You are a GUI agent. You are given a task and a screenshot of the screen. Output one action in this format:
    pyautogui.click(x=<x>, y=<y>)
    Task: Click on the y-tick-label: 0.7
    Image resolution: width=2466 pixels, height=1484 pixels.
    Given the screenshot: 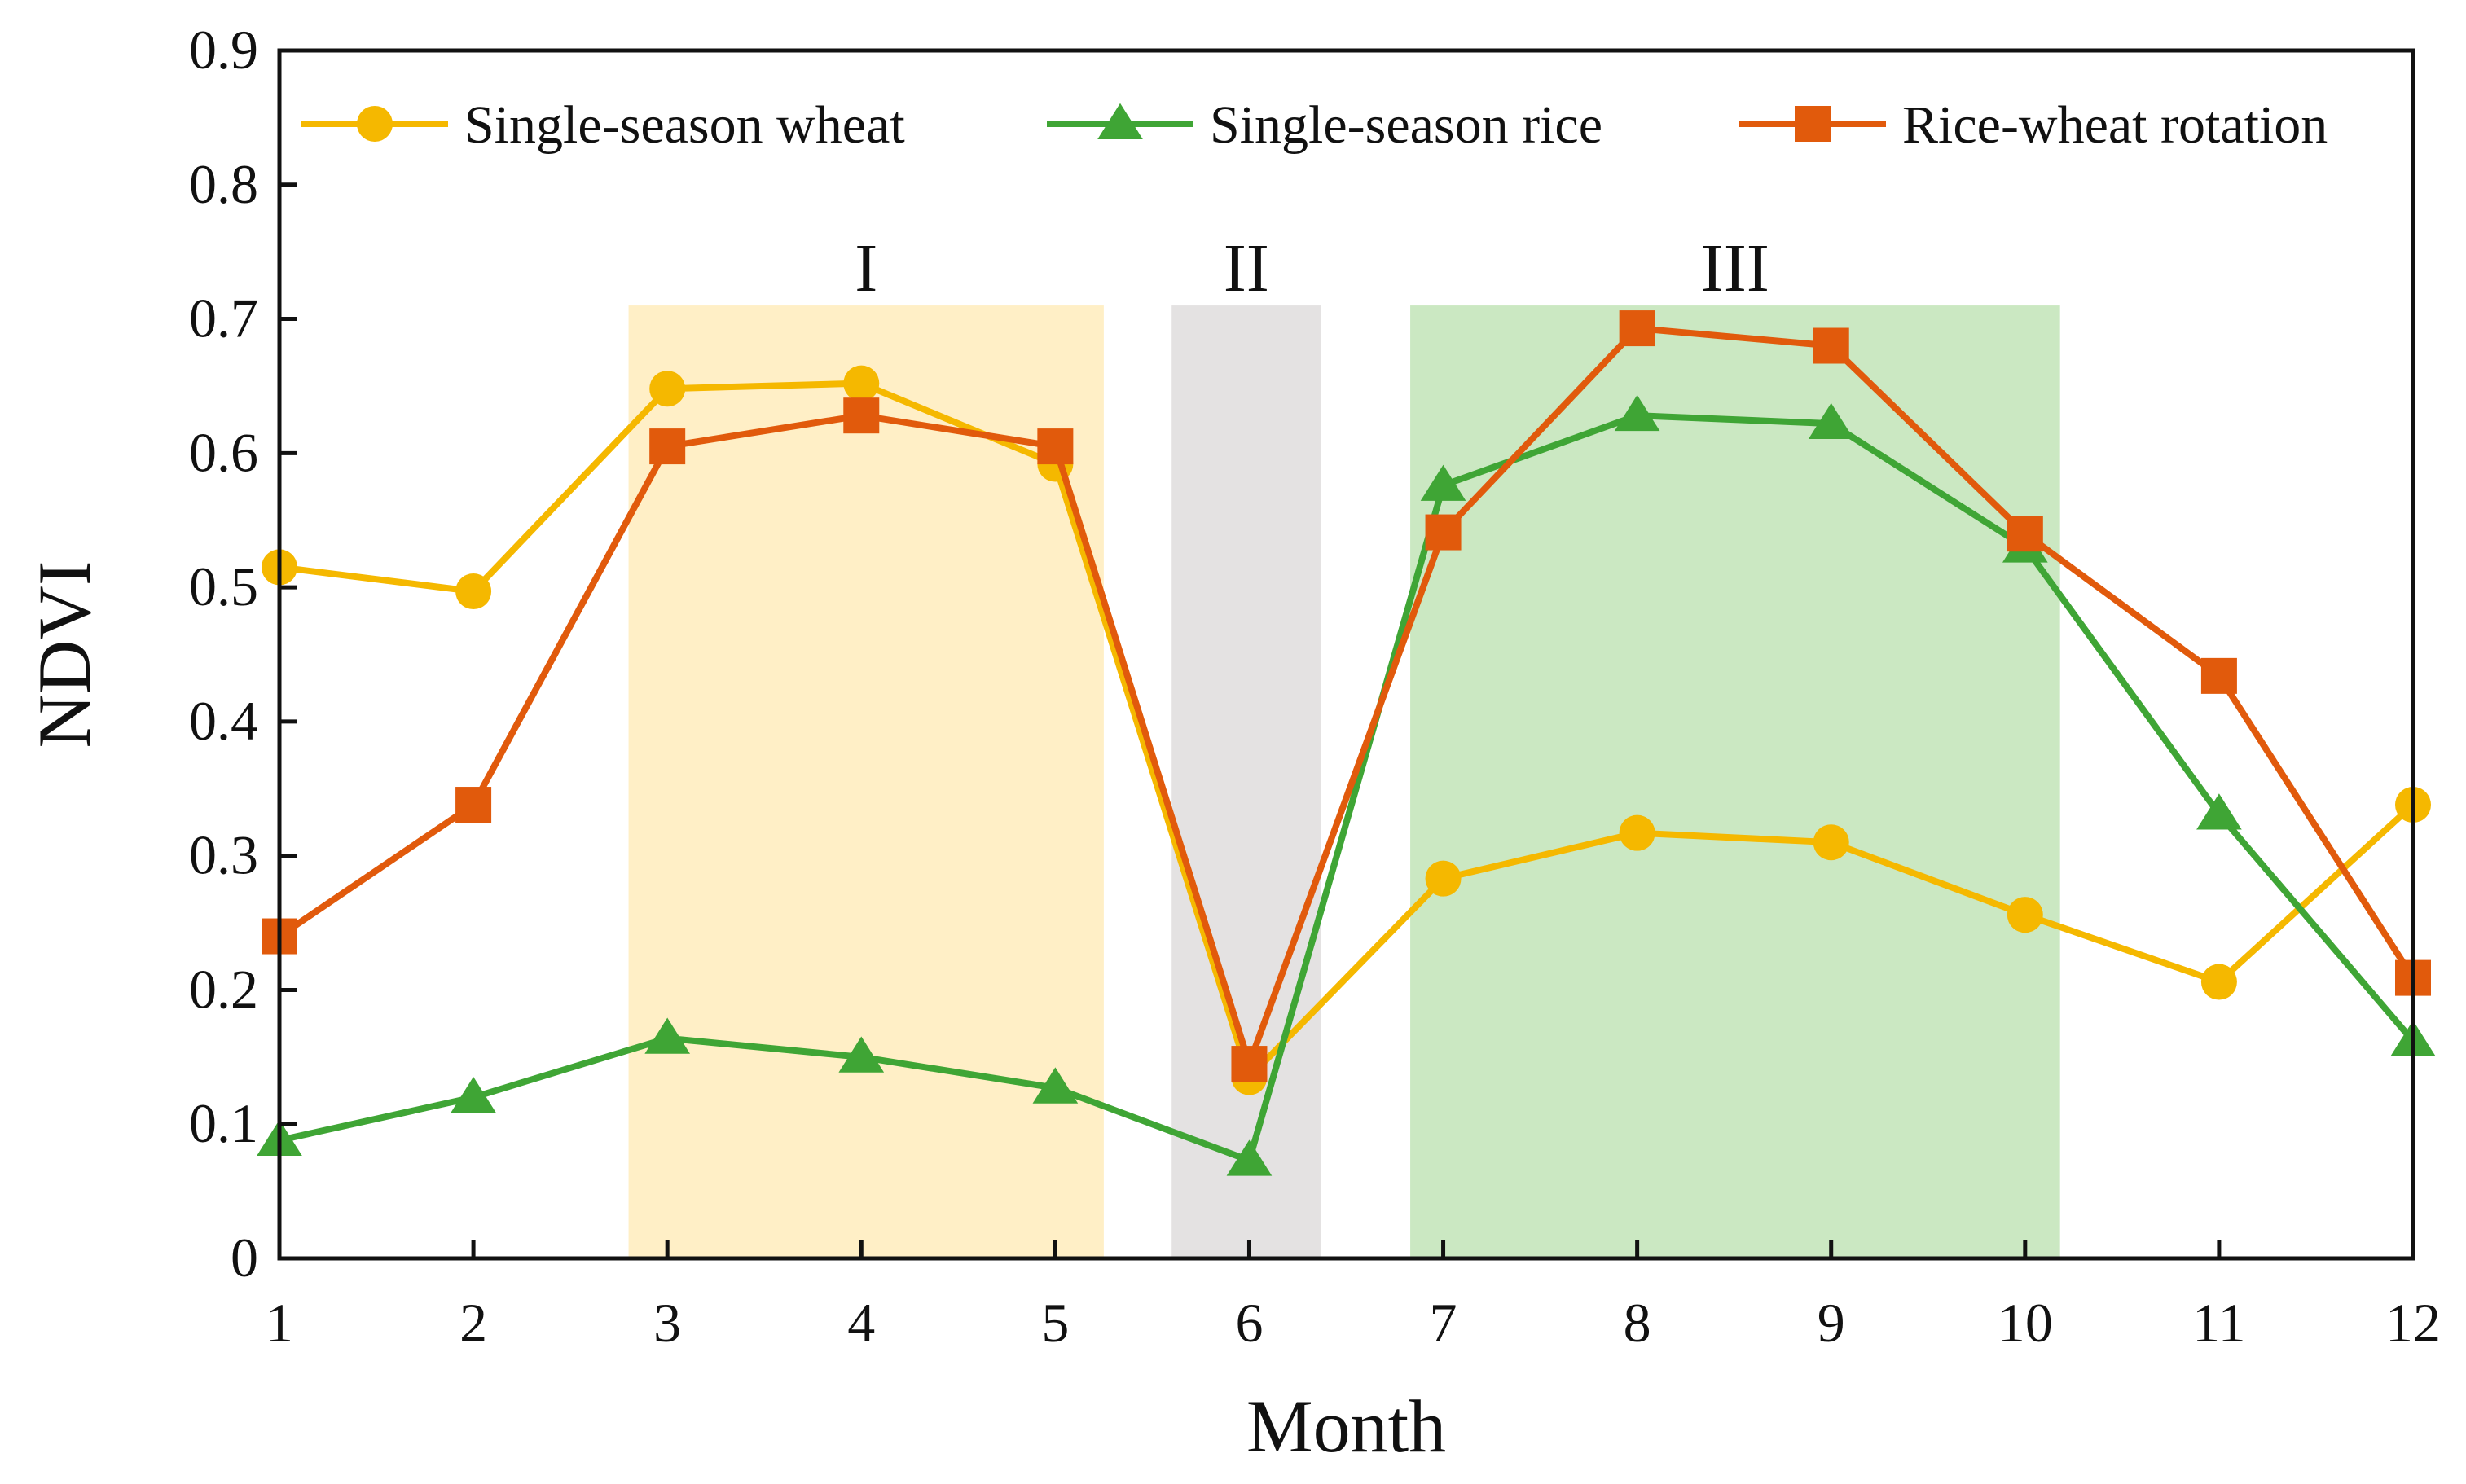 What is the action you would take?
    pyautogui.click(x=223, y=318)
    